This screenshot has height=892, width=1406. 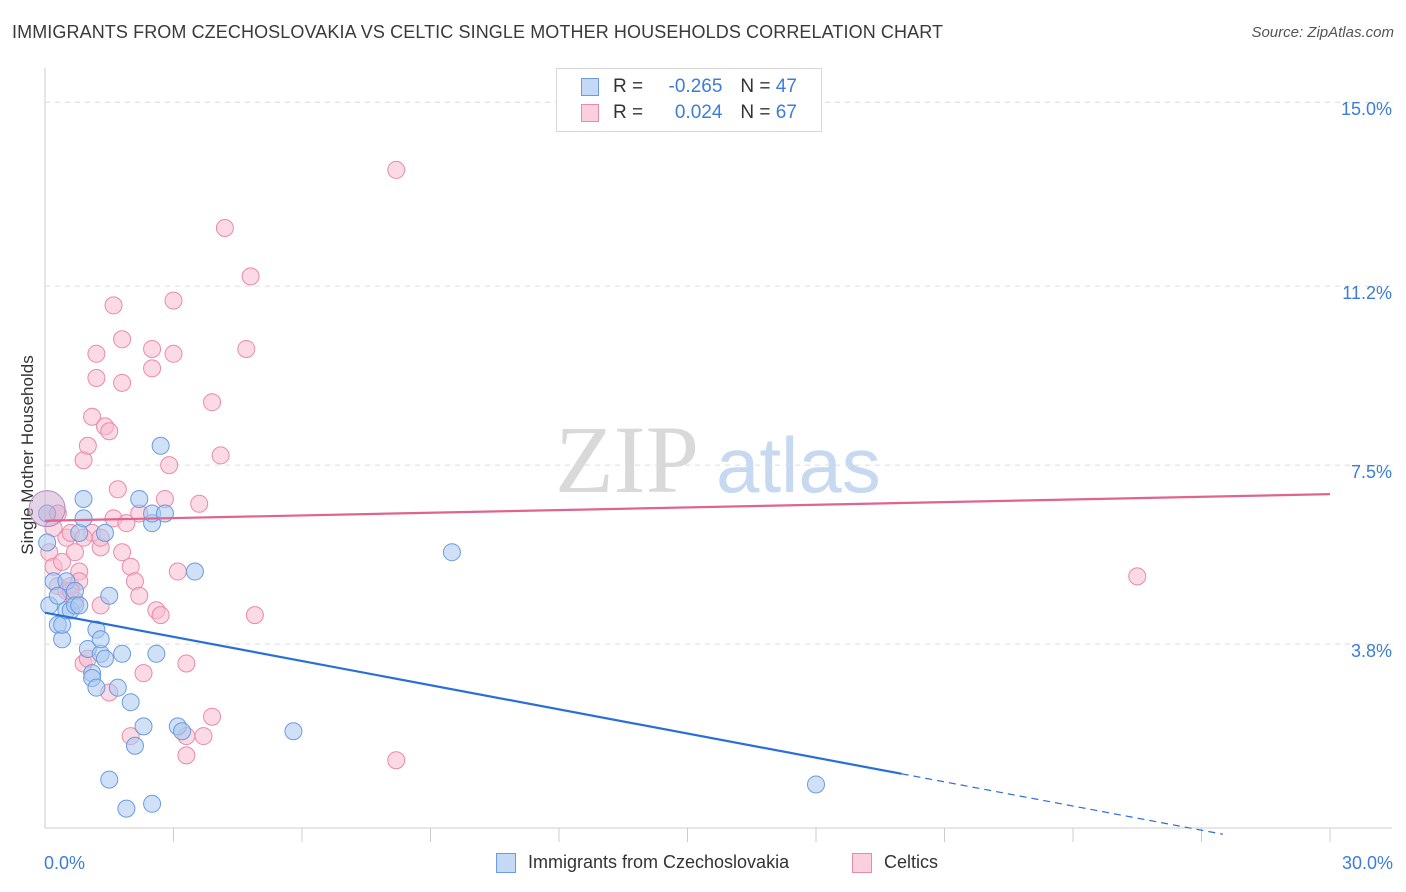 I want to click on y-tick-label: 11.2%, so click(x=1367, y=293).